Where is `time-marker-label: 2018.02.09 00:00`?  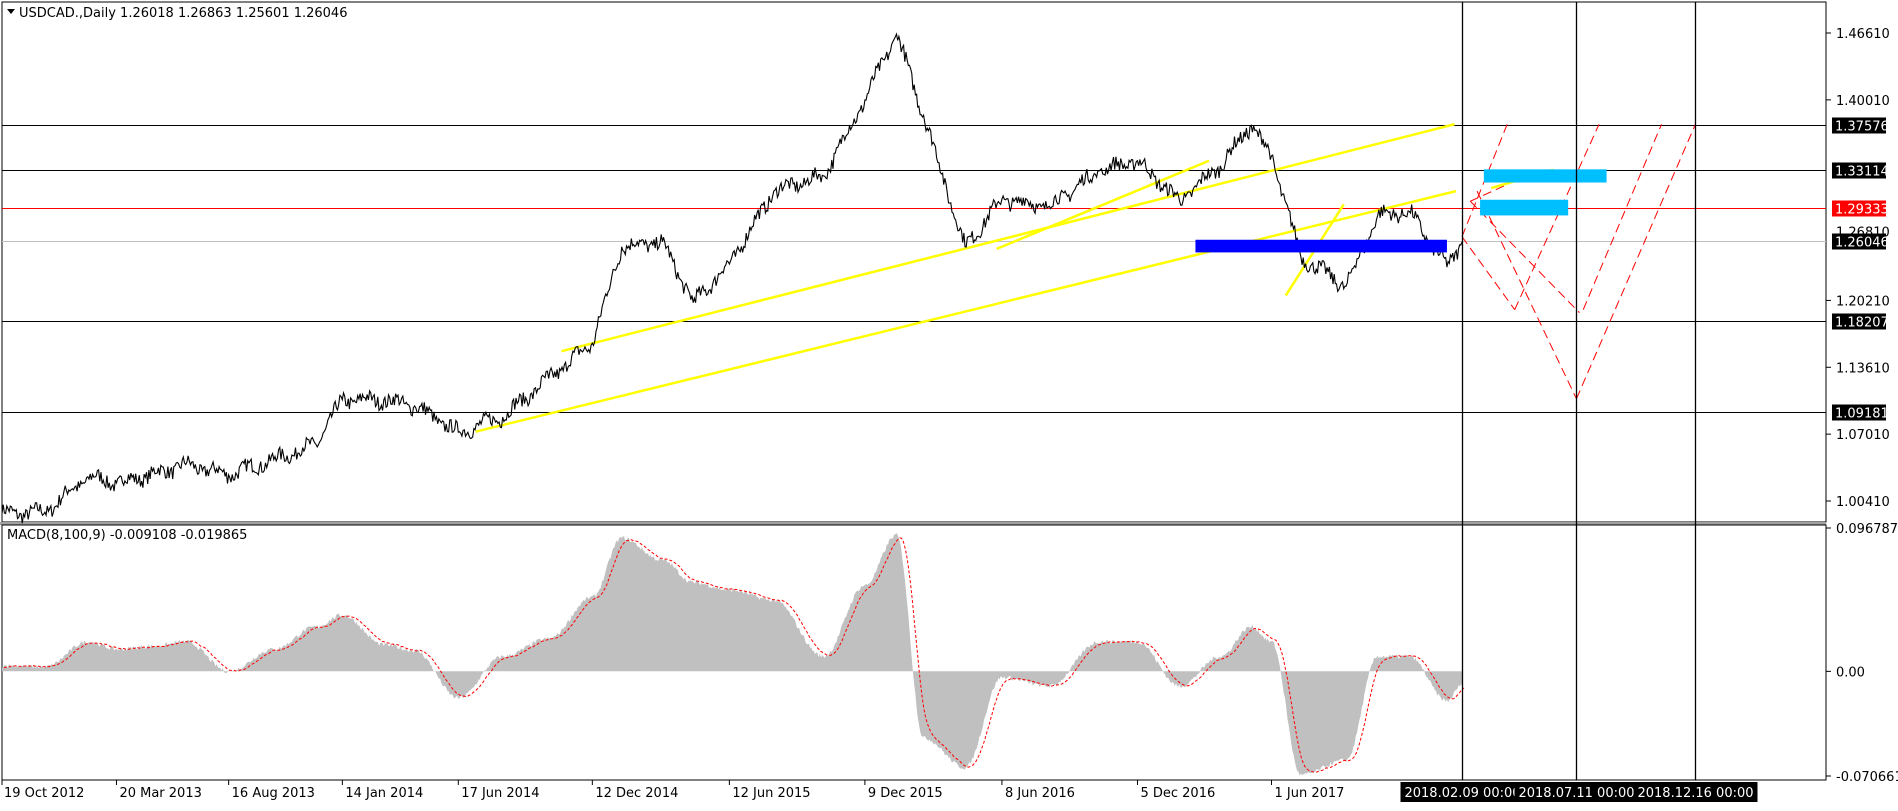
time-marker-label: 2018.02.09 00:00 is located at coordinates (1462, 793).